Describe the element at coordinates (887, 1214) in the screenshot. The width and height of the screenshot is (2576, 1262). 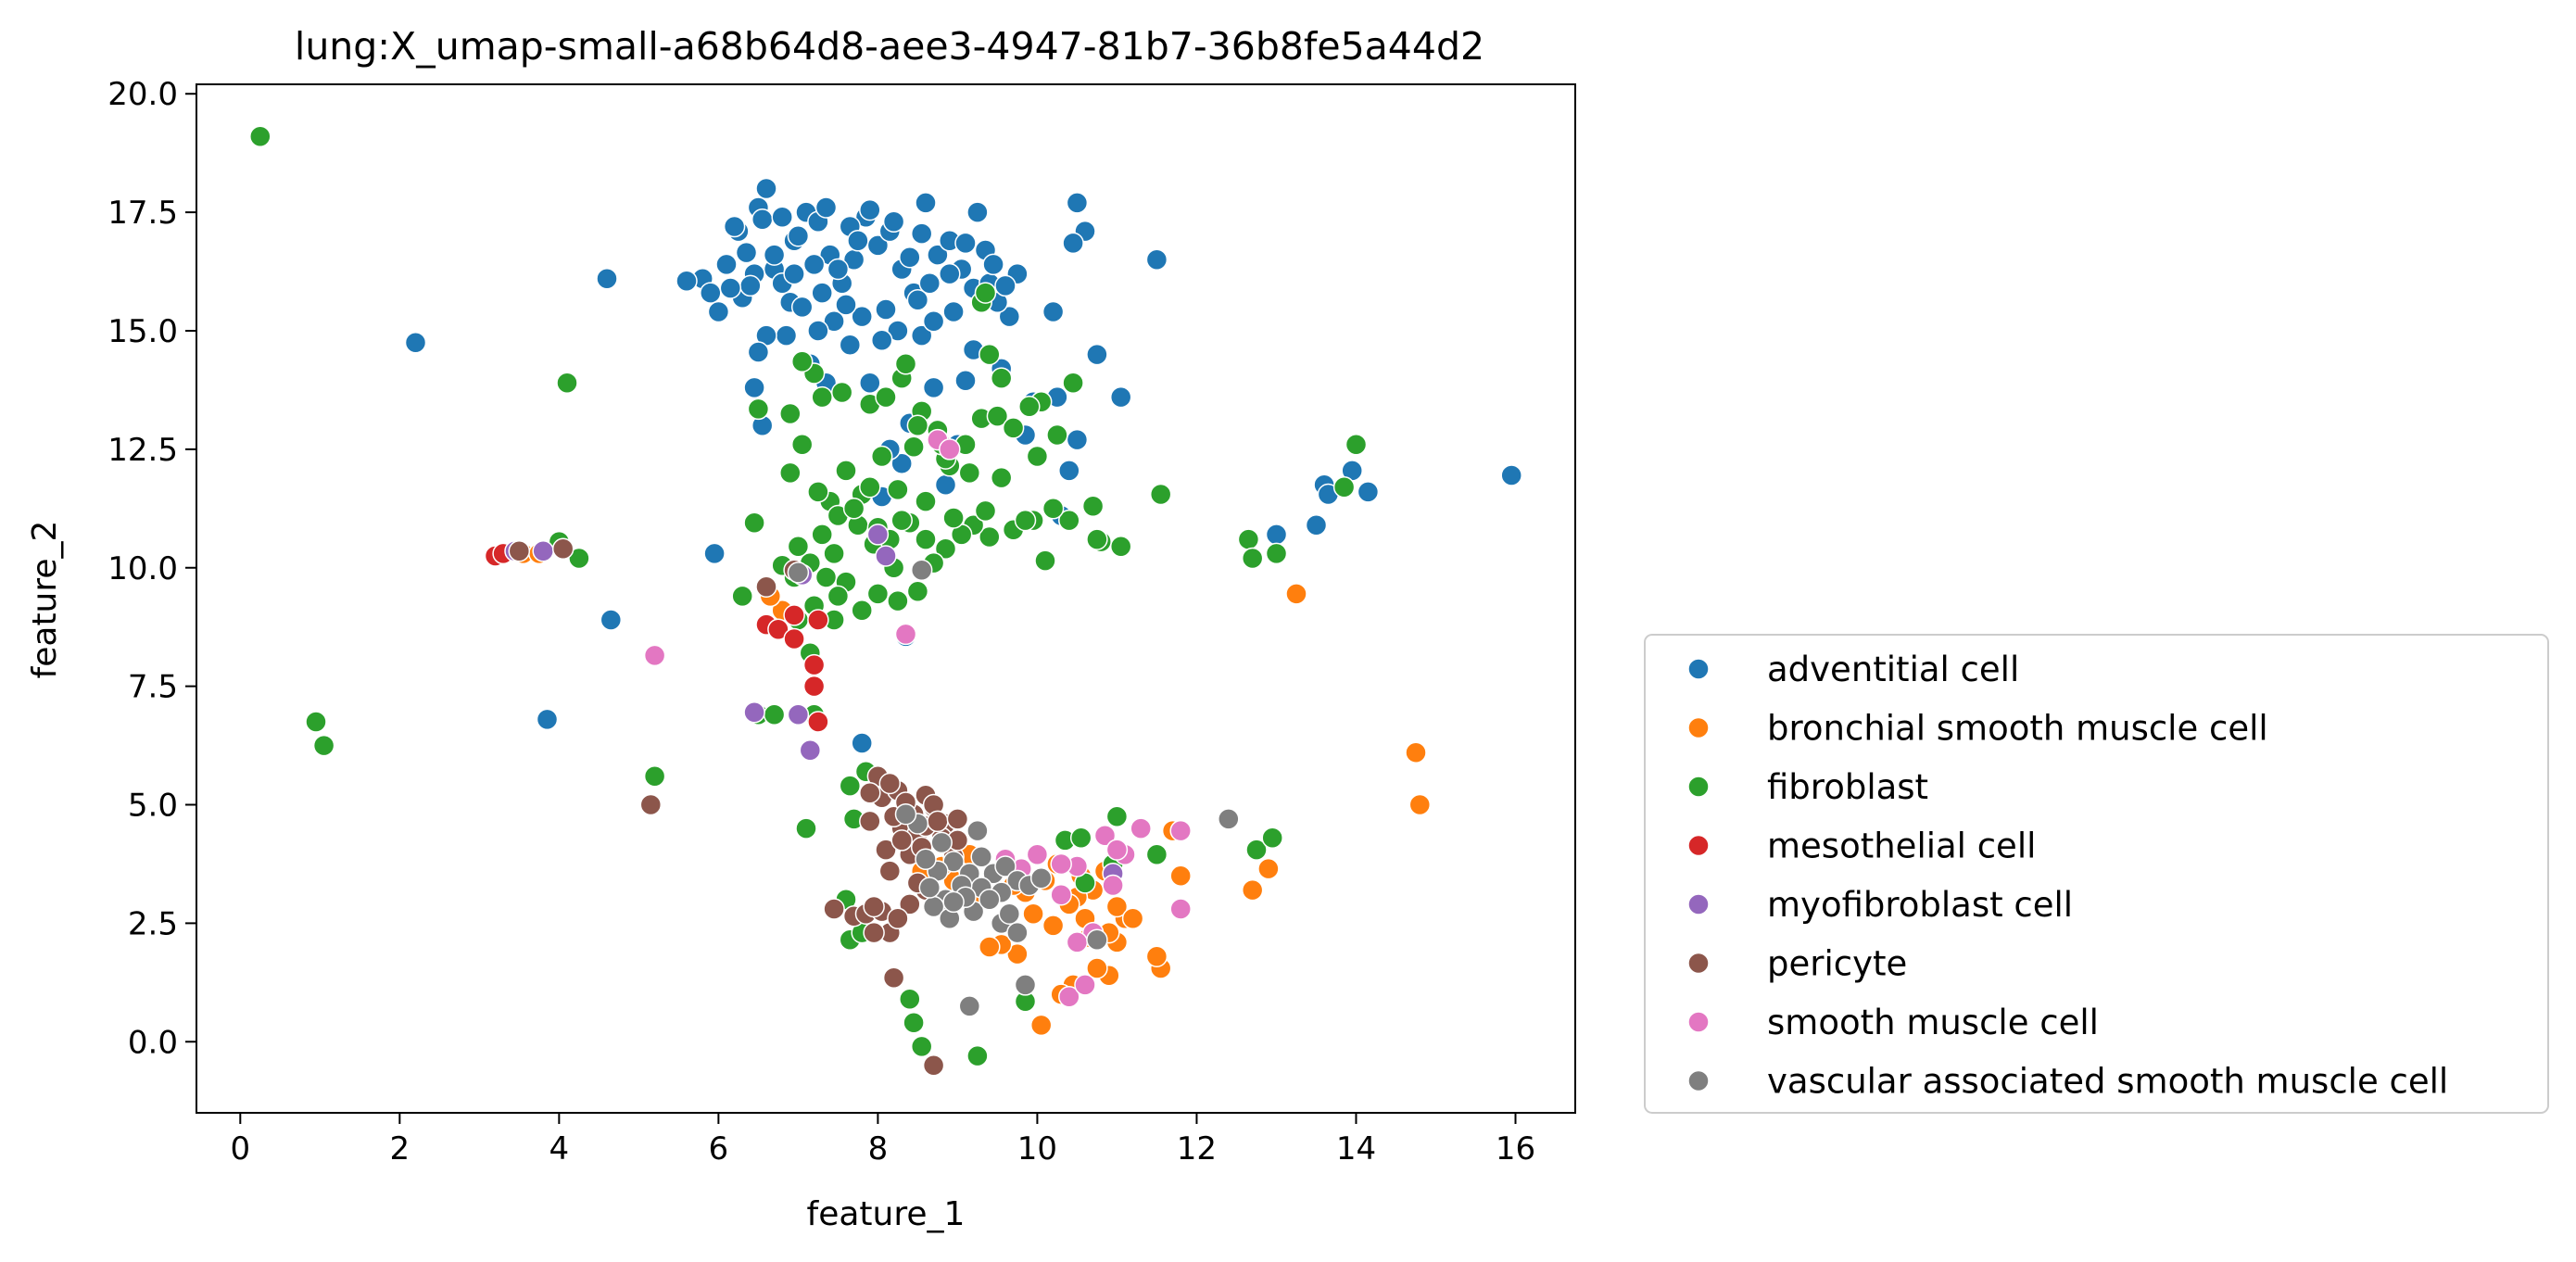
I see `x-axis-label: feature_1` at that location.